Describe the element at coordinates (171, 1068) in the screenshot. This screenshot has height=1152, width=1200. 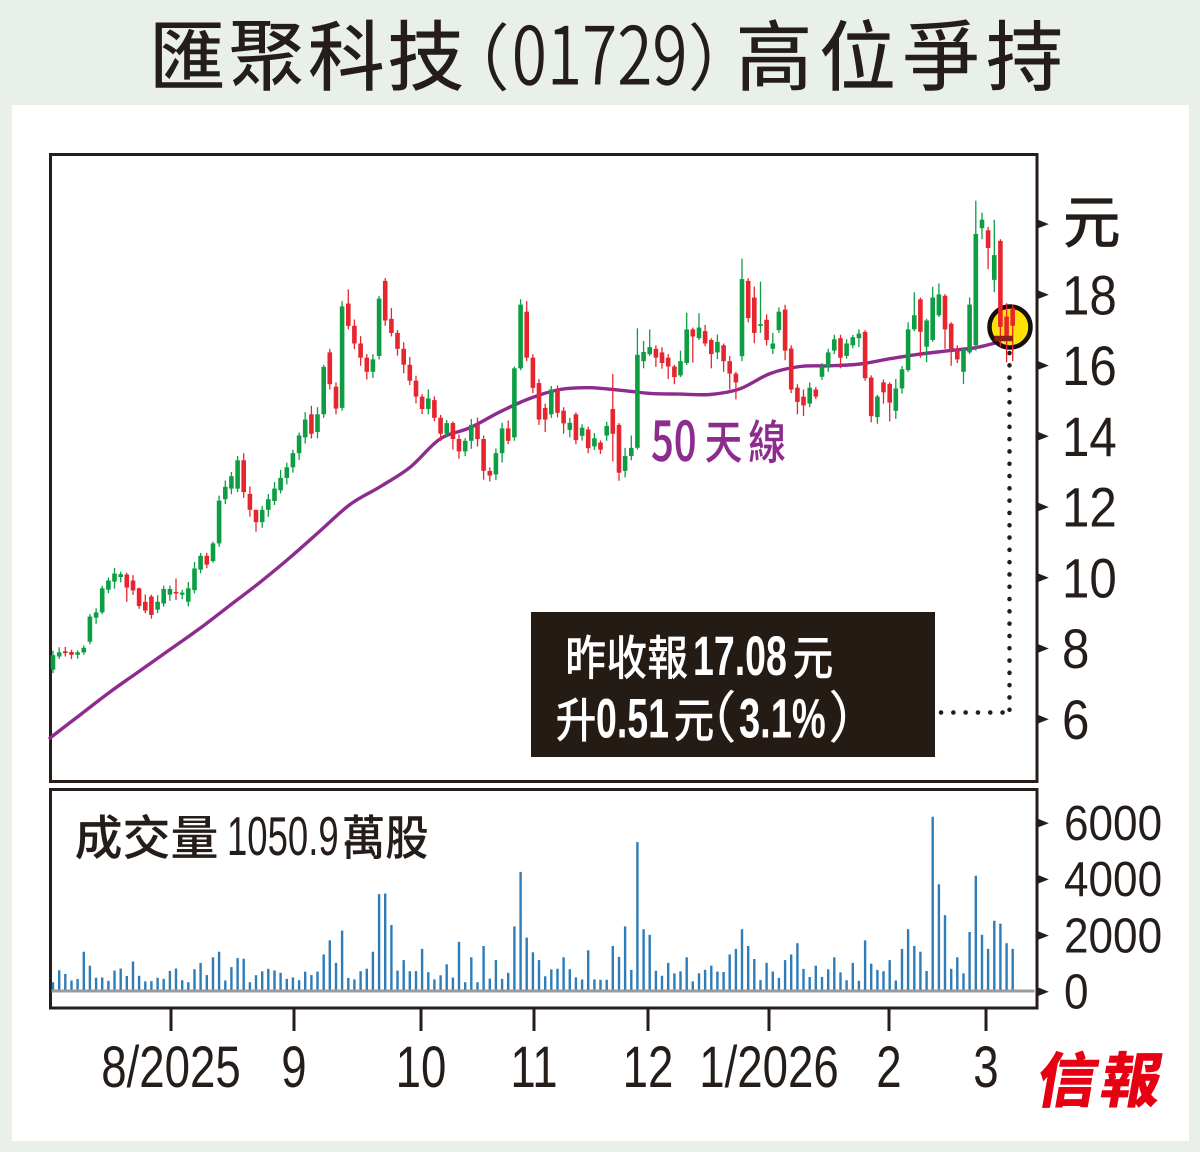
I see `svg-text: 8/2025` at that location.